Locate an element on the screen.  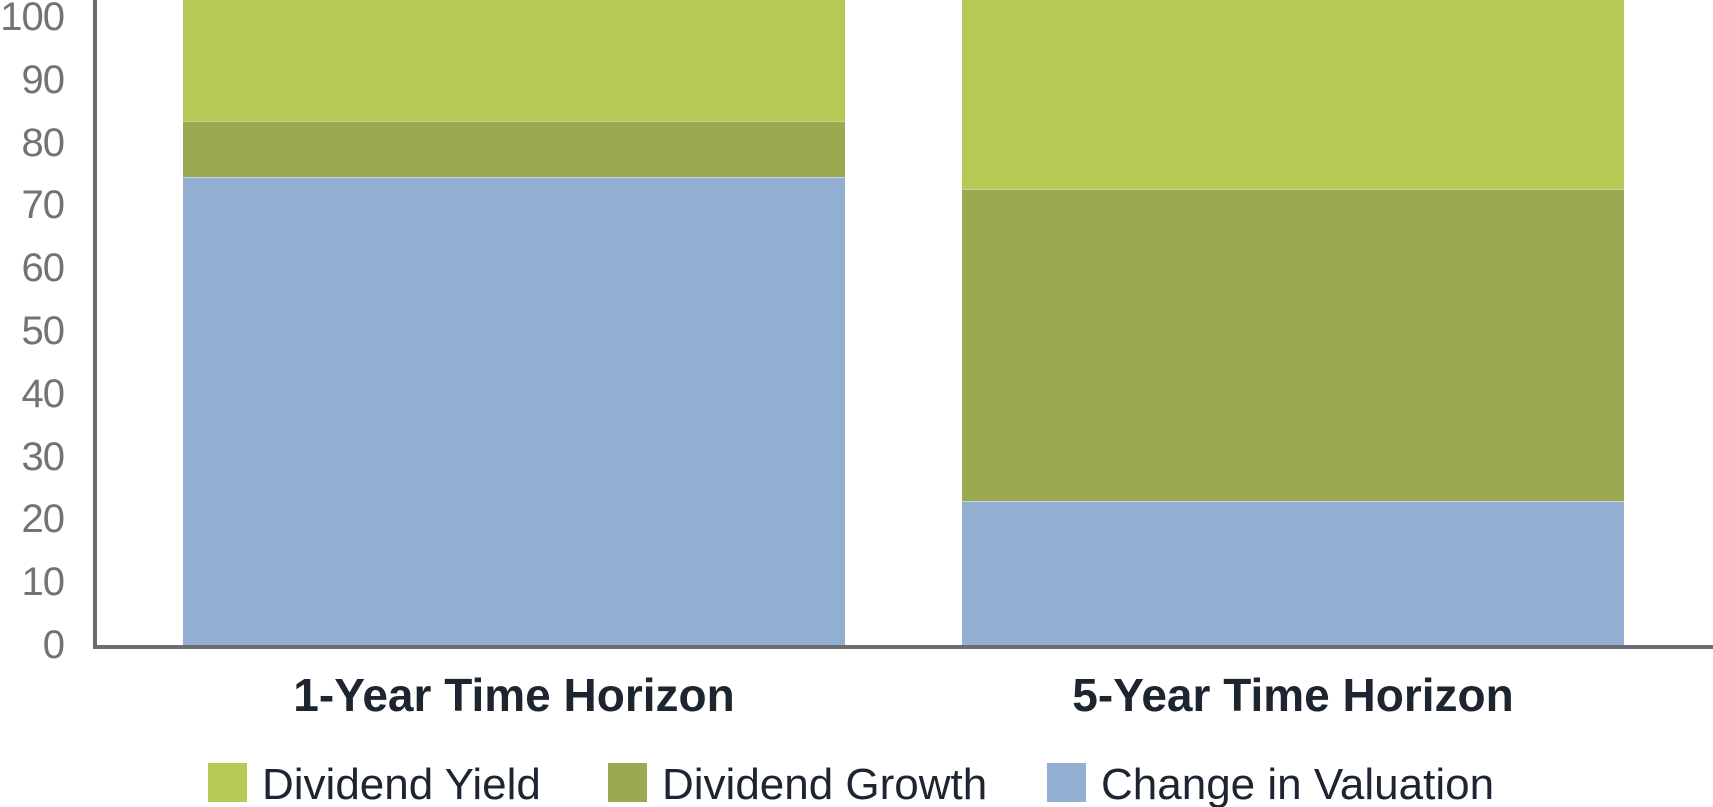
y-tick-label-90: 90 is located at coordinates (43, 79).